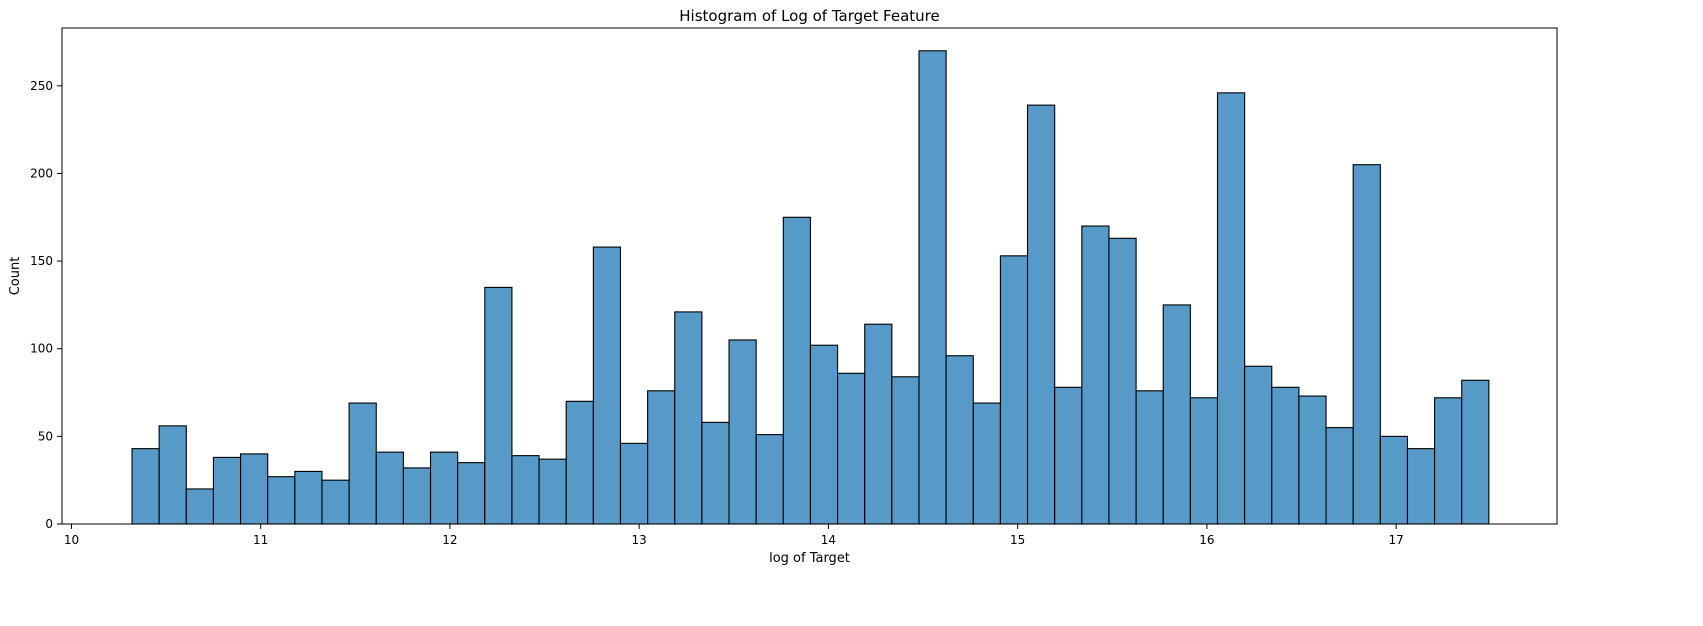 The width and height of the screenshot is (1703, 626). Describe the element at coordinates (15, 276) in the screenshot. I see `y-axis-label: Count` at that location.